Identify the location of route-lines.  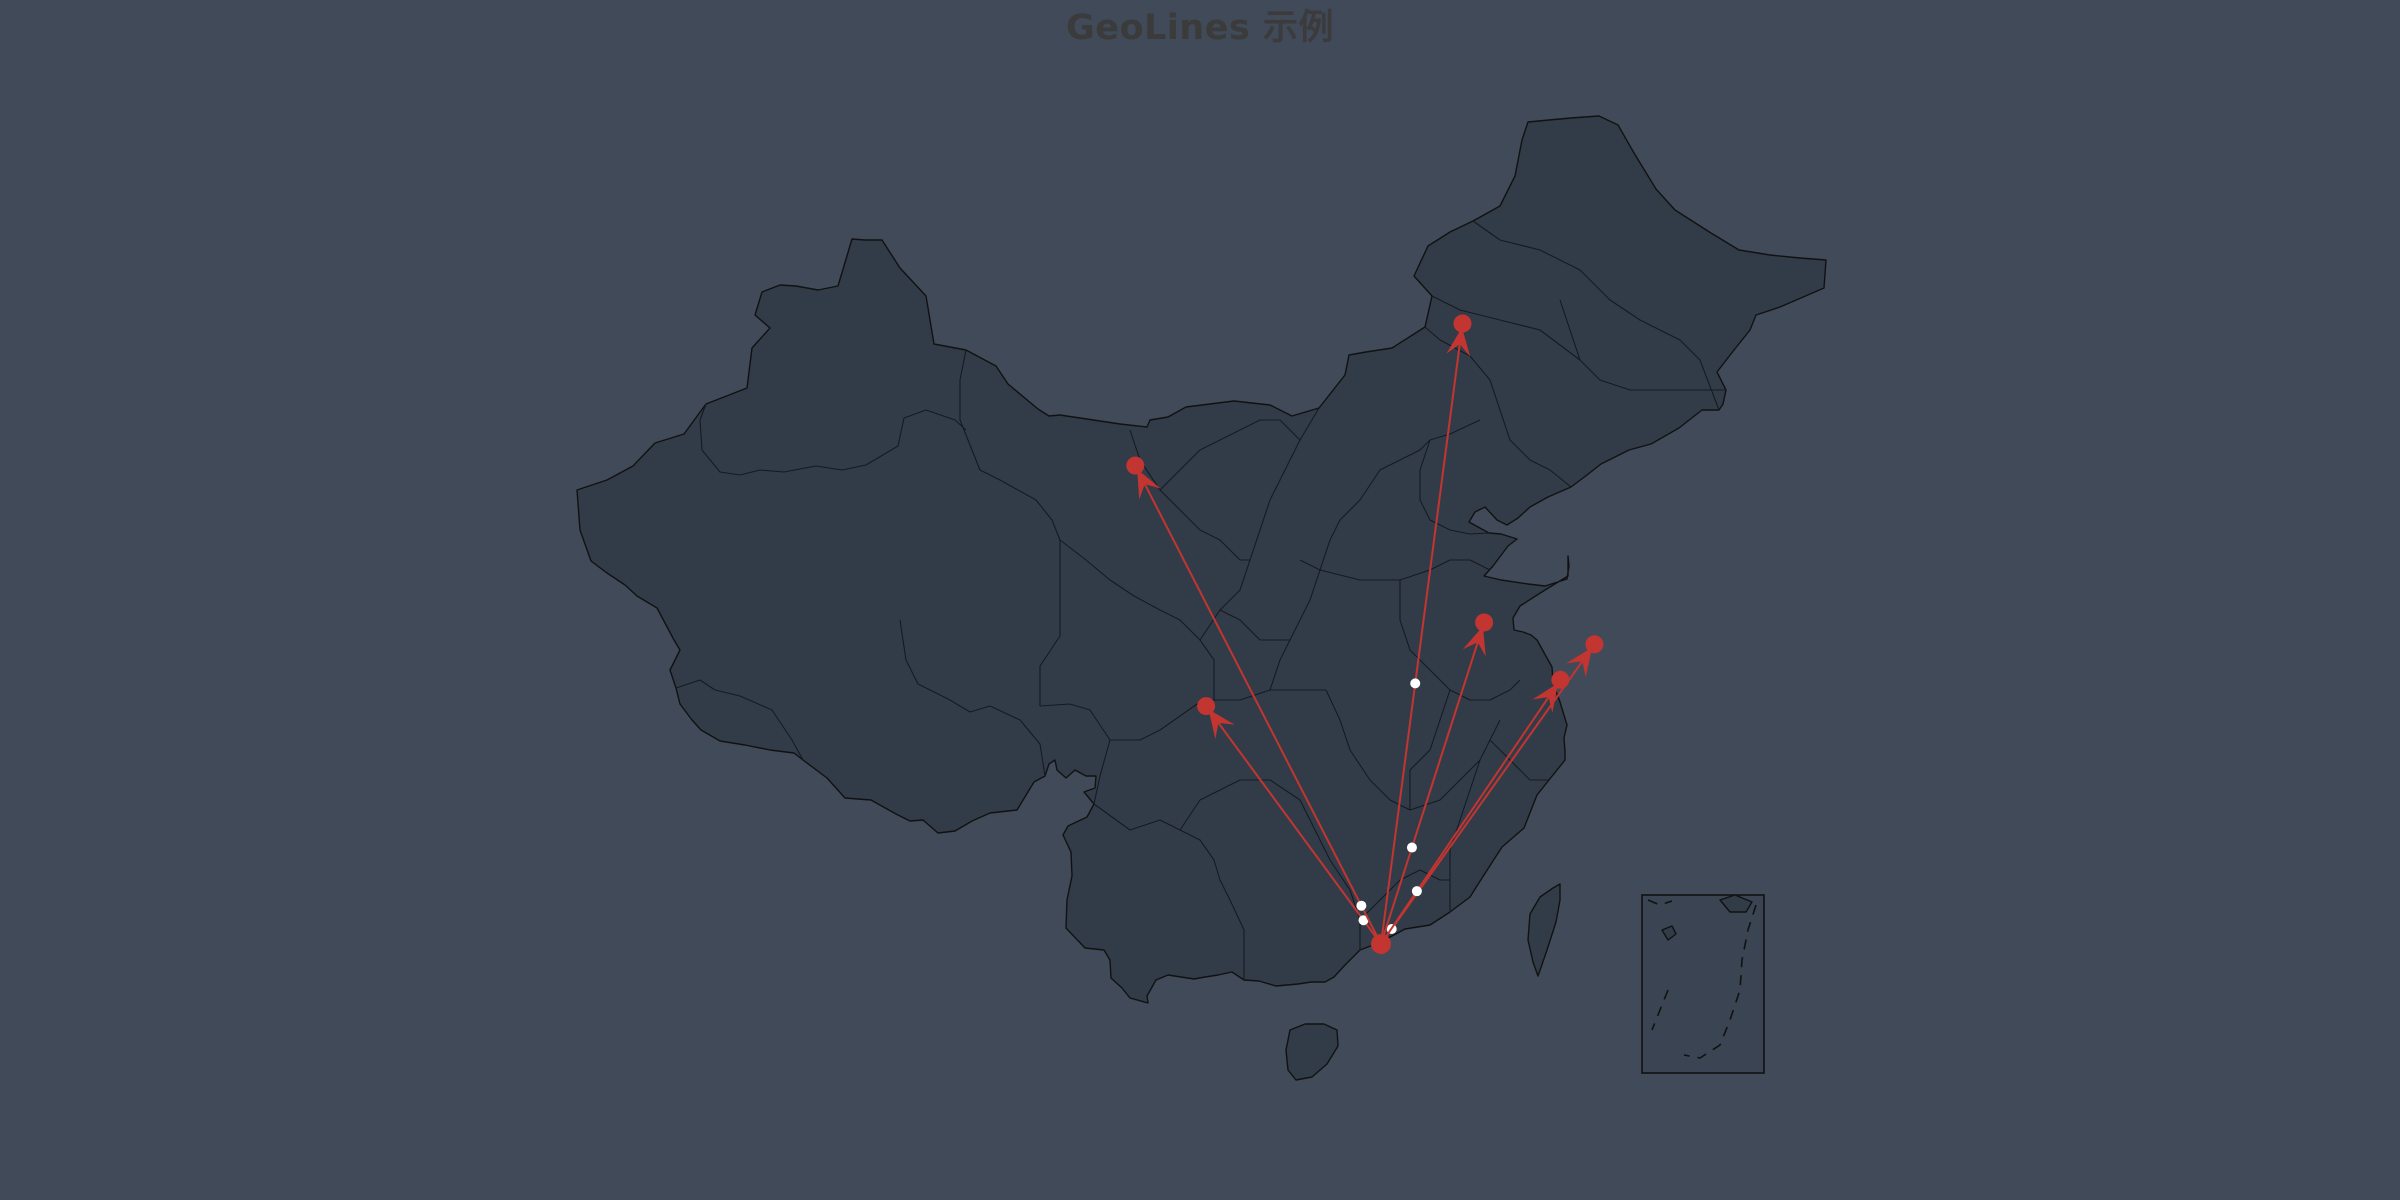
(1365, 634).